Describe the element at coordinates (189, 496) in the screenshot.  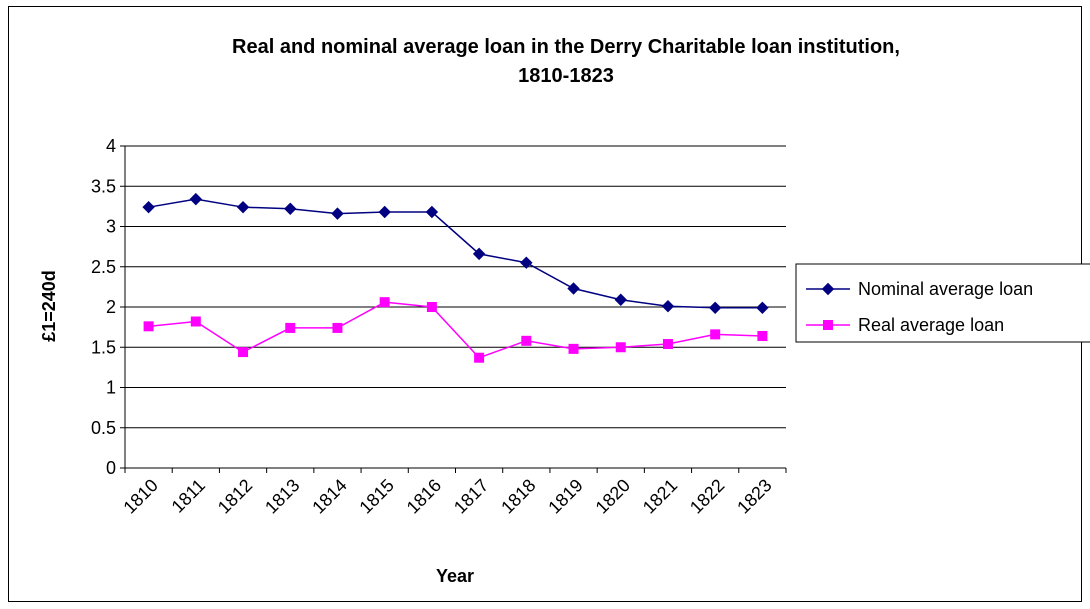
I see `x-tick-label: 1811` at that location.